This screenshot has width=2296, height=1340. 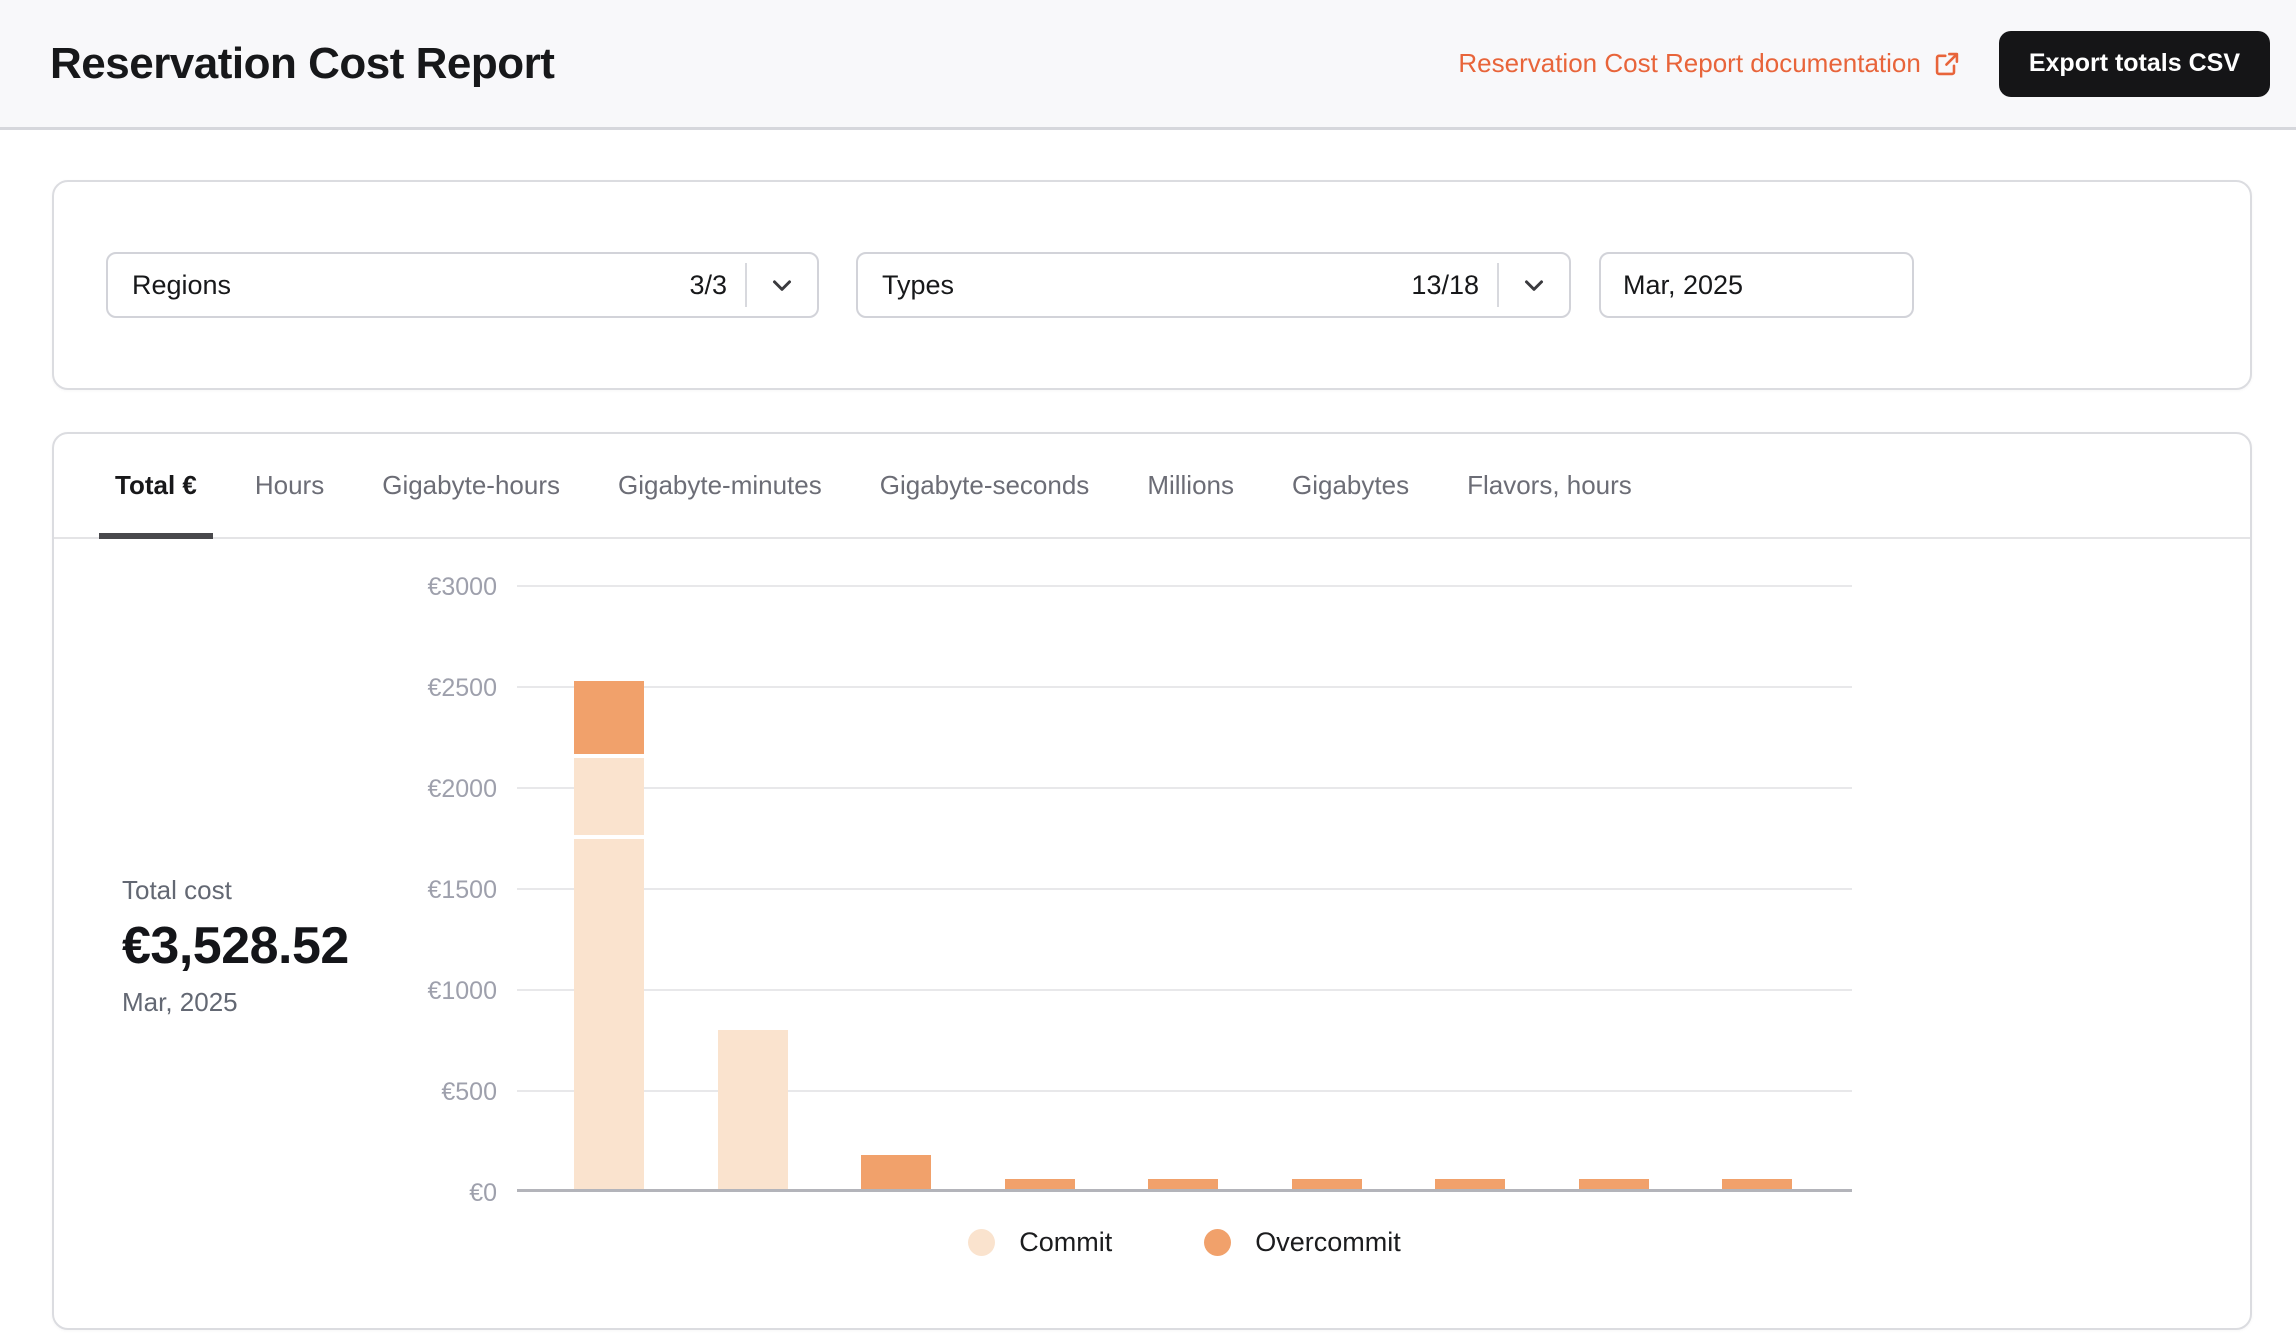 I want to click on legend-item-commit: Commit, so click(x=1040, y=1242).